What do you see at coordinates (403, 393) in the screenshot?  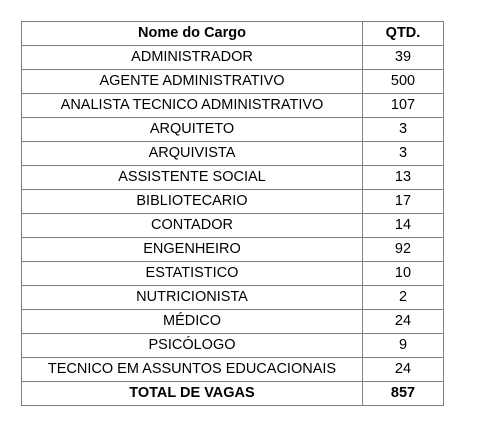 I see `total-value: 857` at bounding box center [403, 393].